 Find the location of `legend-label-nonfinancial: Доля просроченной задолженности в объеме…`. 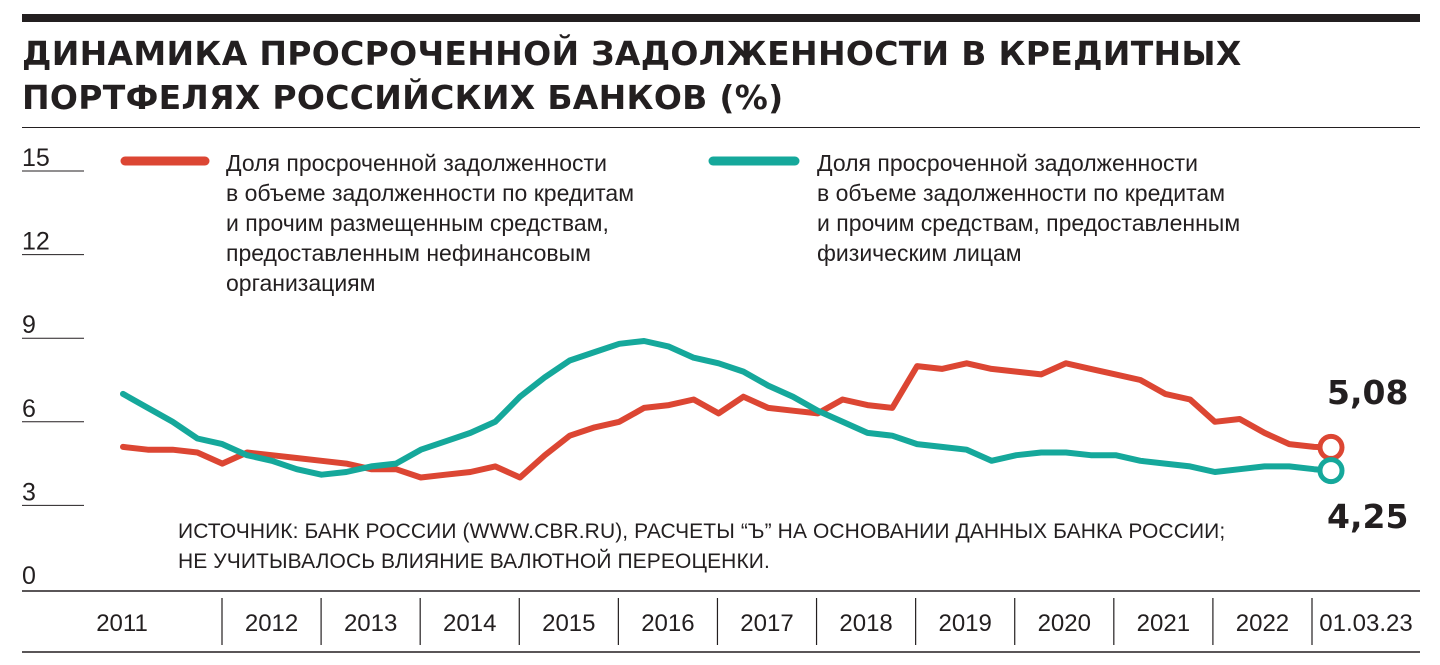

legend-label-nonfinancial: Доля просроченной задолженности в объеме… is located at coordinates (430, 223).